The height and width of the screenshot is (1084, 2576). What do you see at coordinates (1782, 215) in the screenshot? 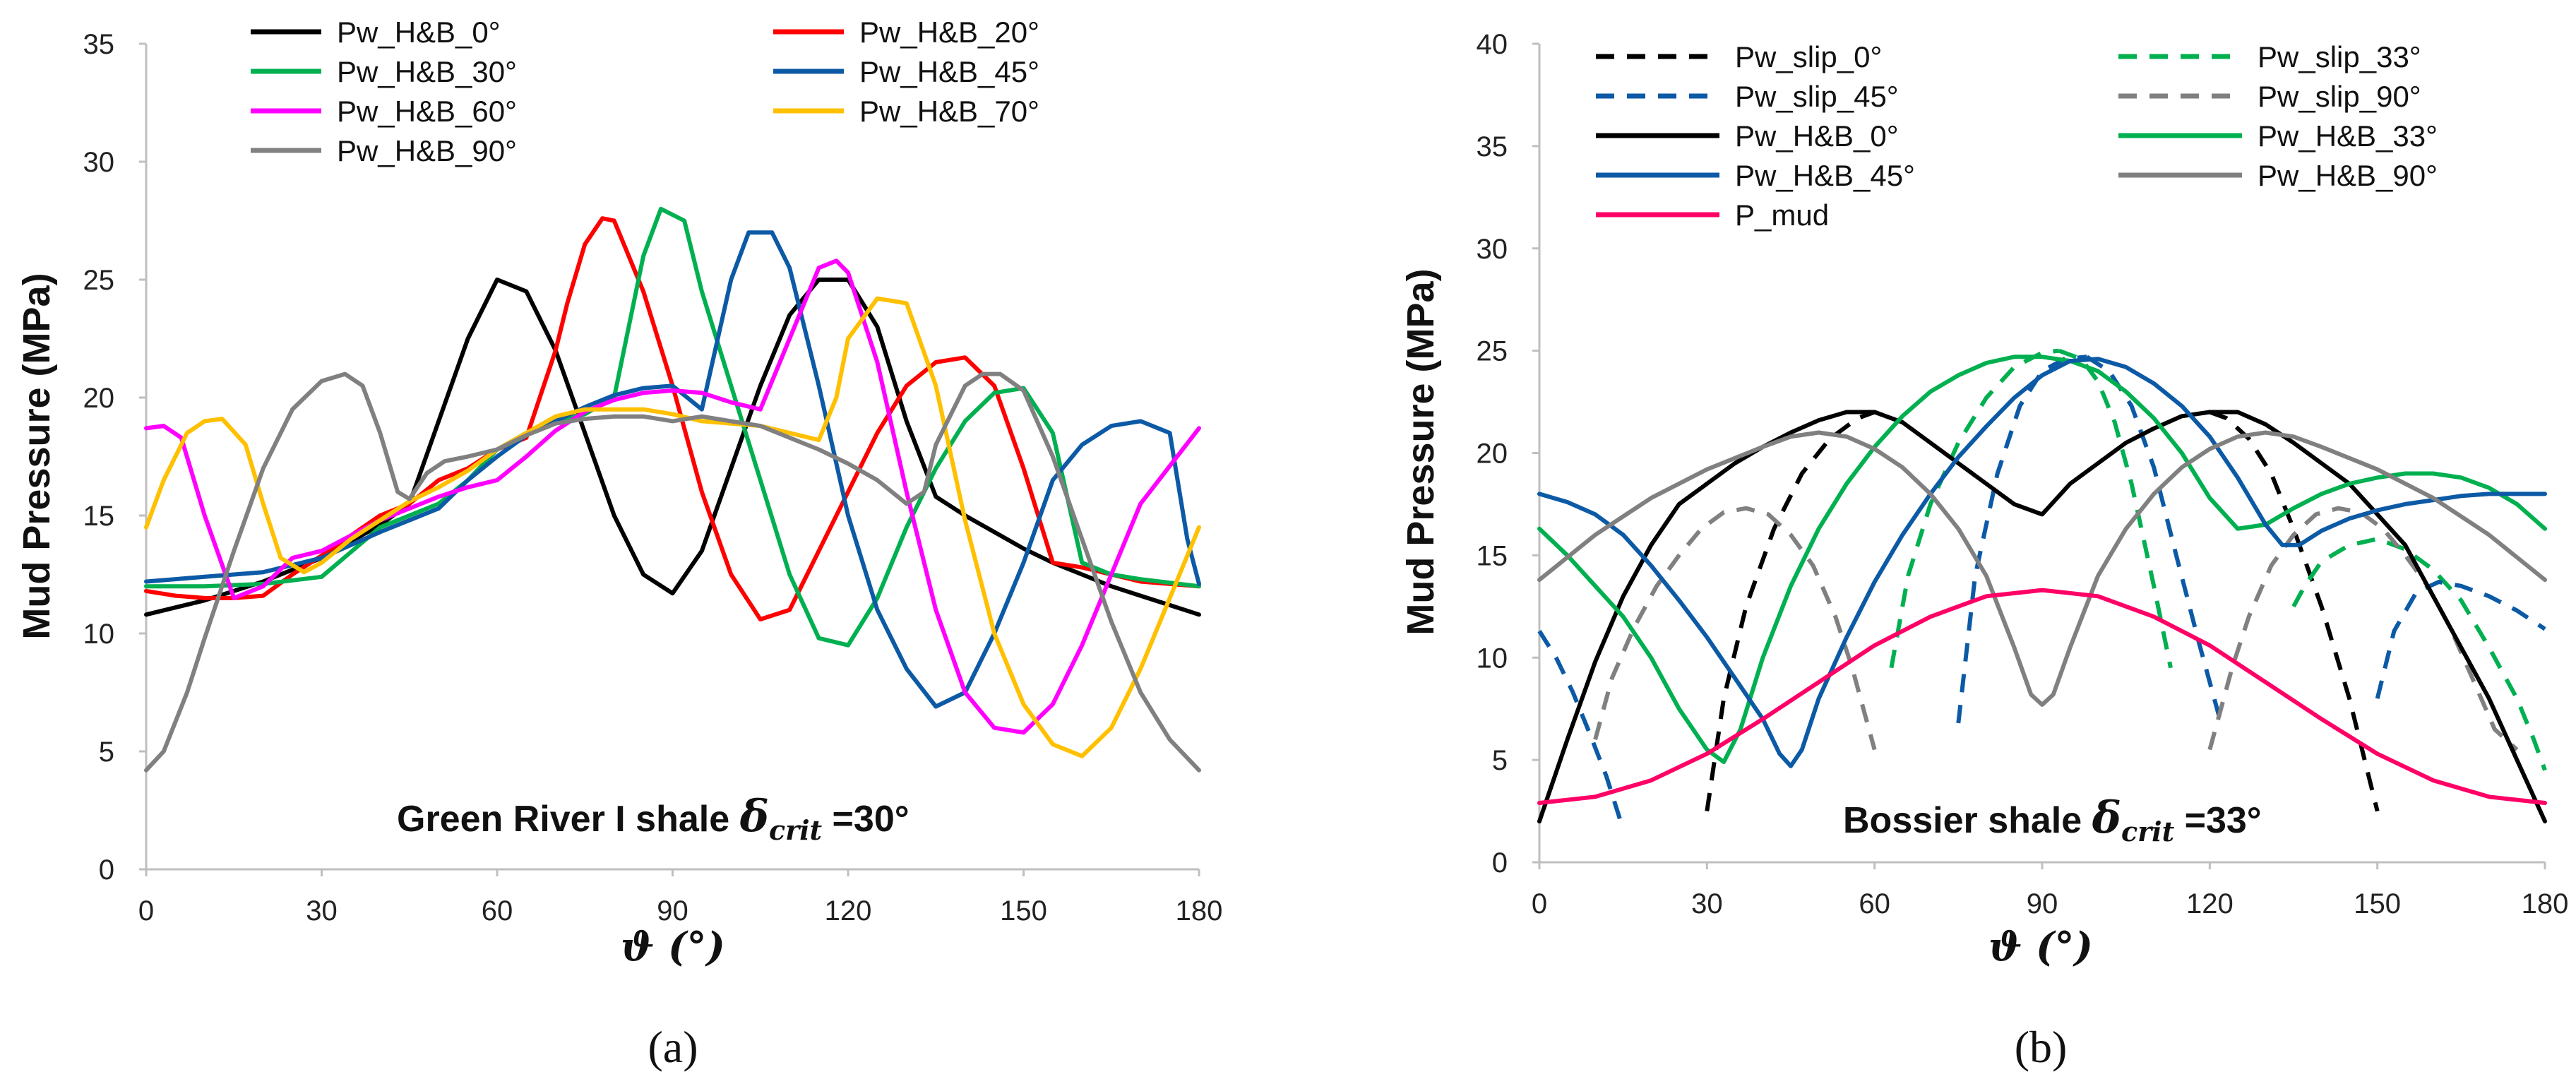
I see `legend-label: P_mud` at bounding box center [1782, 215].